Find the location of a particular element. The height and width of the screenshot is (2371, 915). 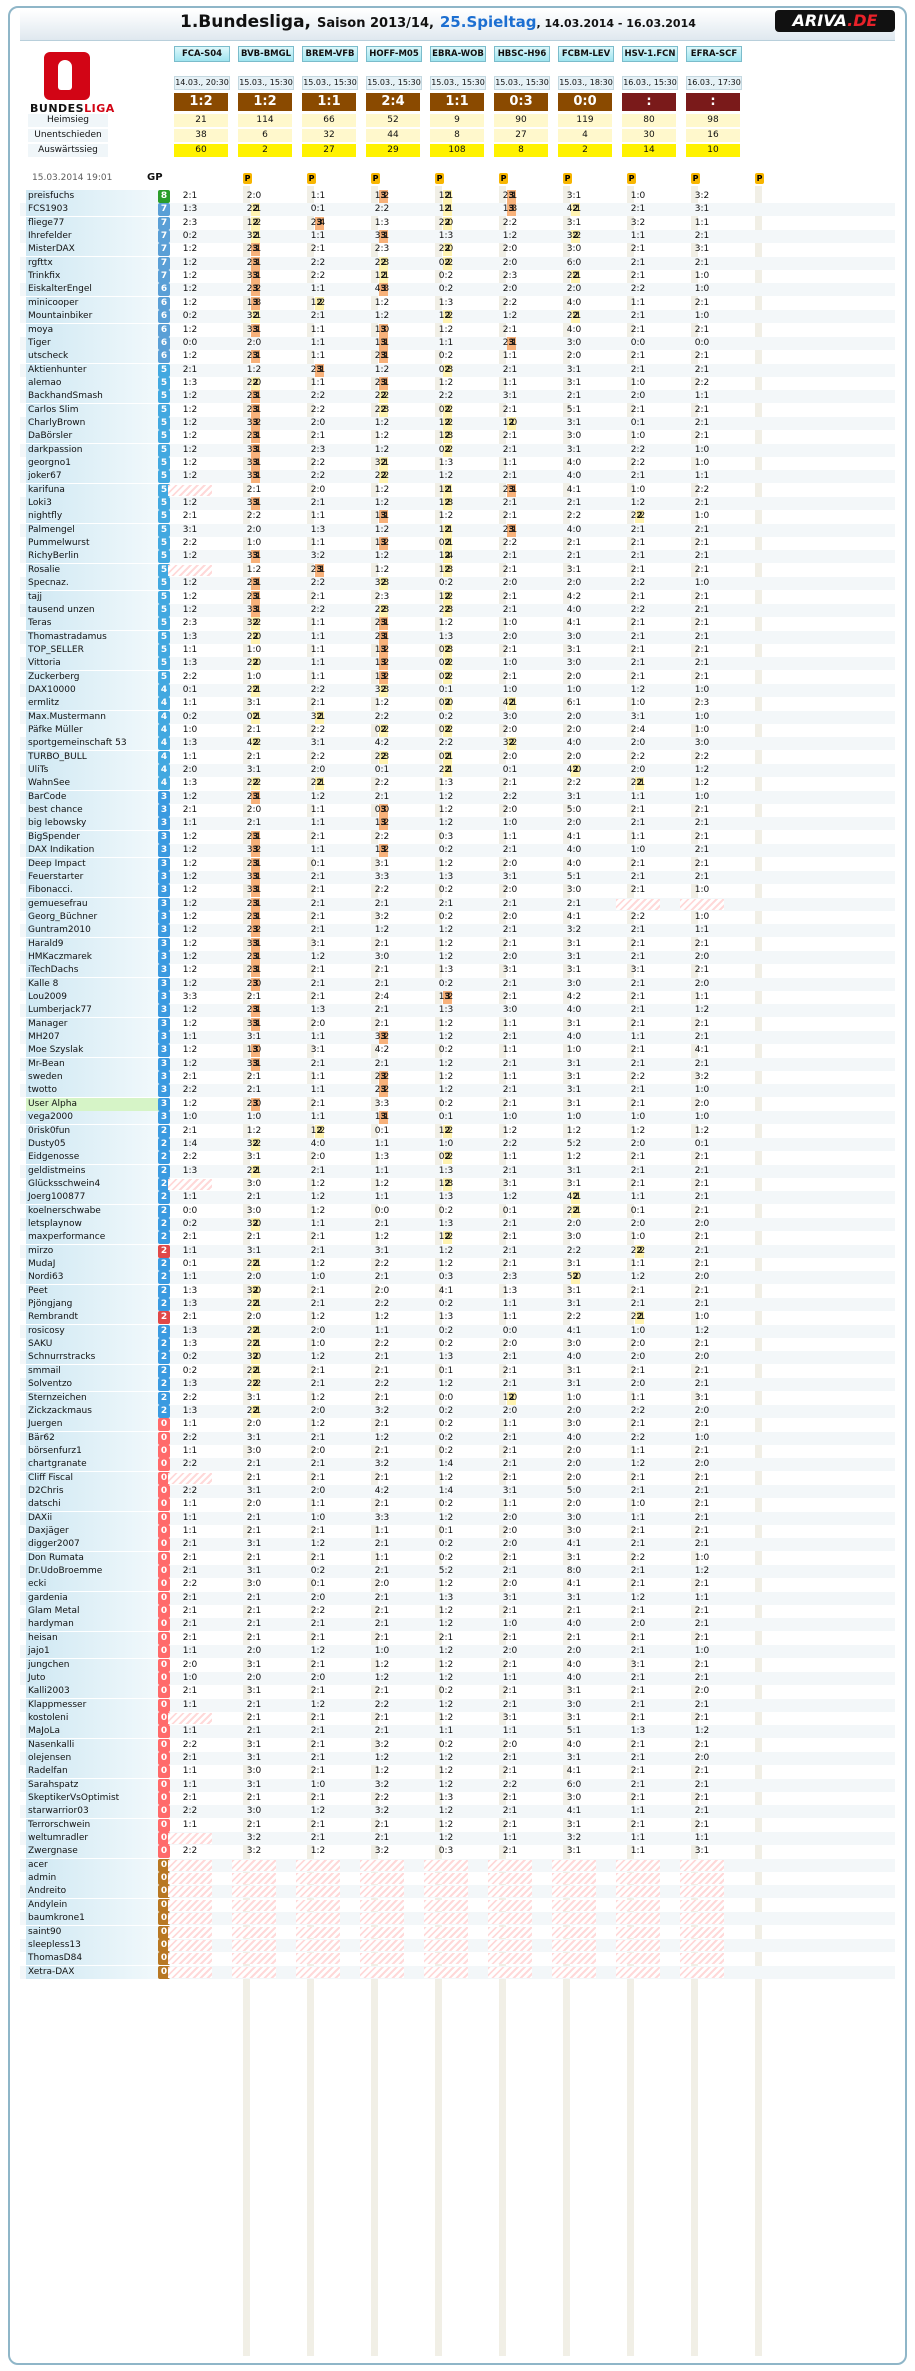

player-name: Glam Metal is located at coordinates (97, 1612).